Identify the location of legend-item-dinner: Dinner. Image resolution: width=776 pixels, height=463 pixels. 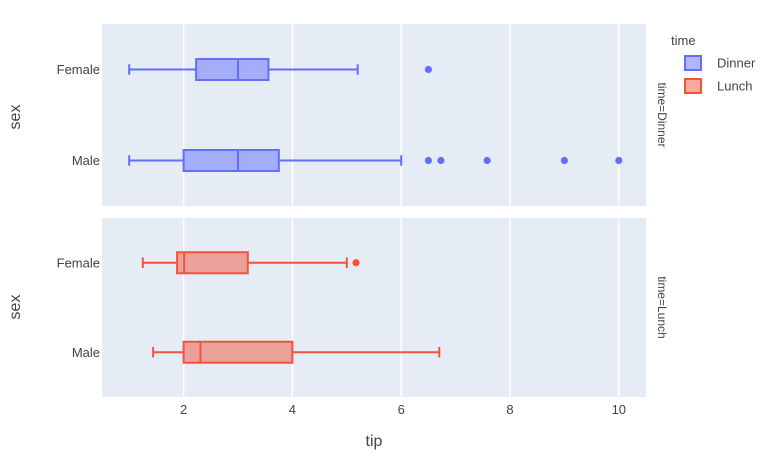
(720, 63).